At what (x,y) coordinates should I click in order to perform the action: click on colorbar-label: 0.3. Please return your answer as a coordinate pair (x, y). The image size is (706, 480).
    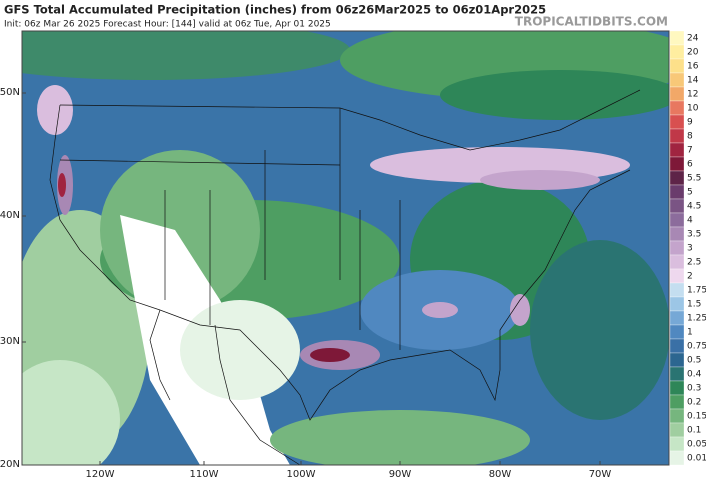
    Looking at the image, I should click on (694, 389).